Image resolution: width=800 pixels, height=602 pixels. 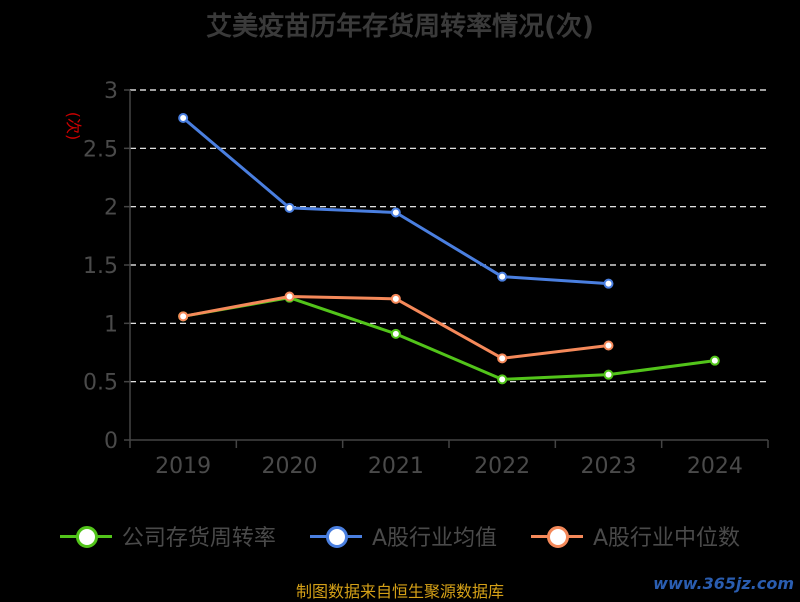 I want to click on y-tick-label: 2.5, so click(x=100, y=149).